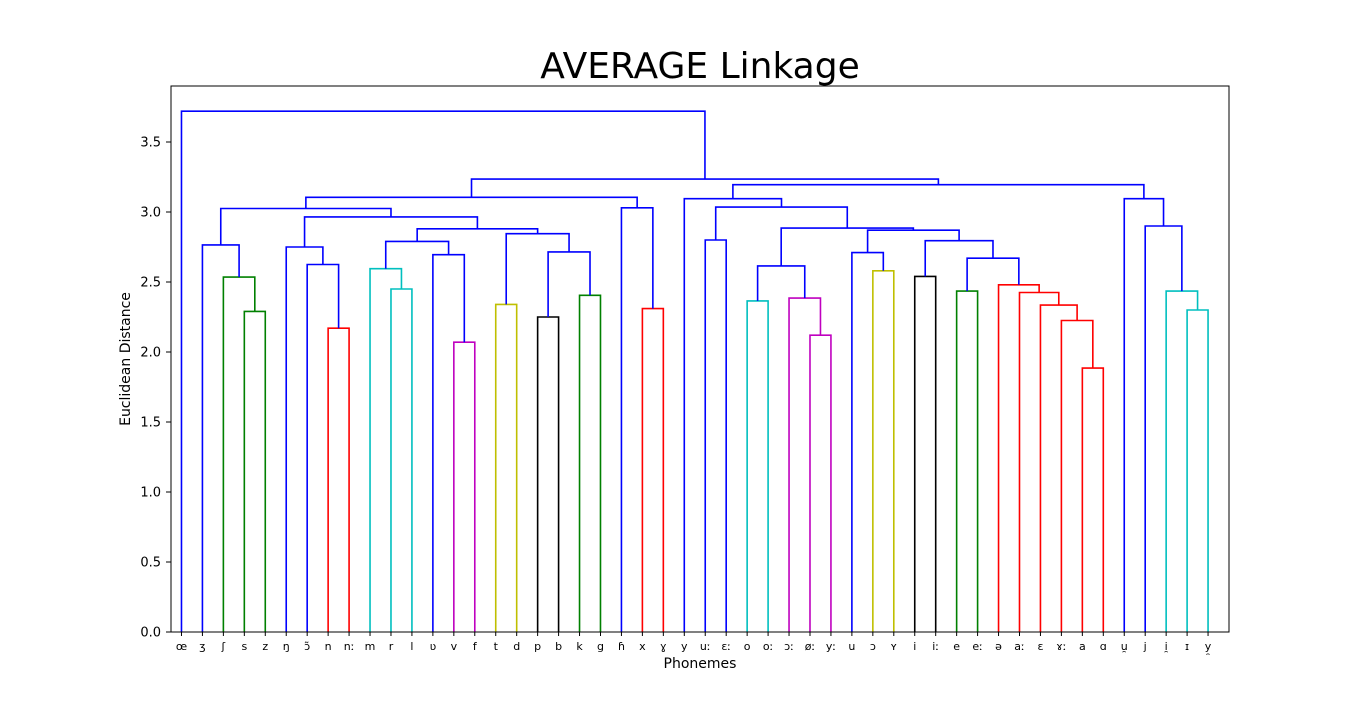 The width and height of the screenshot is (1366, 709). Describe the element at coordinates (265, 646) in the screenshot. I see `leaf-label-4: z` at that location.